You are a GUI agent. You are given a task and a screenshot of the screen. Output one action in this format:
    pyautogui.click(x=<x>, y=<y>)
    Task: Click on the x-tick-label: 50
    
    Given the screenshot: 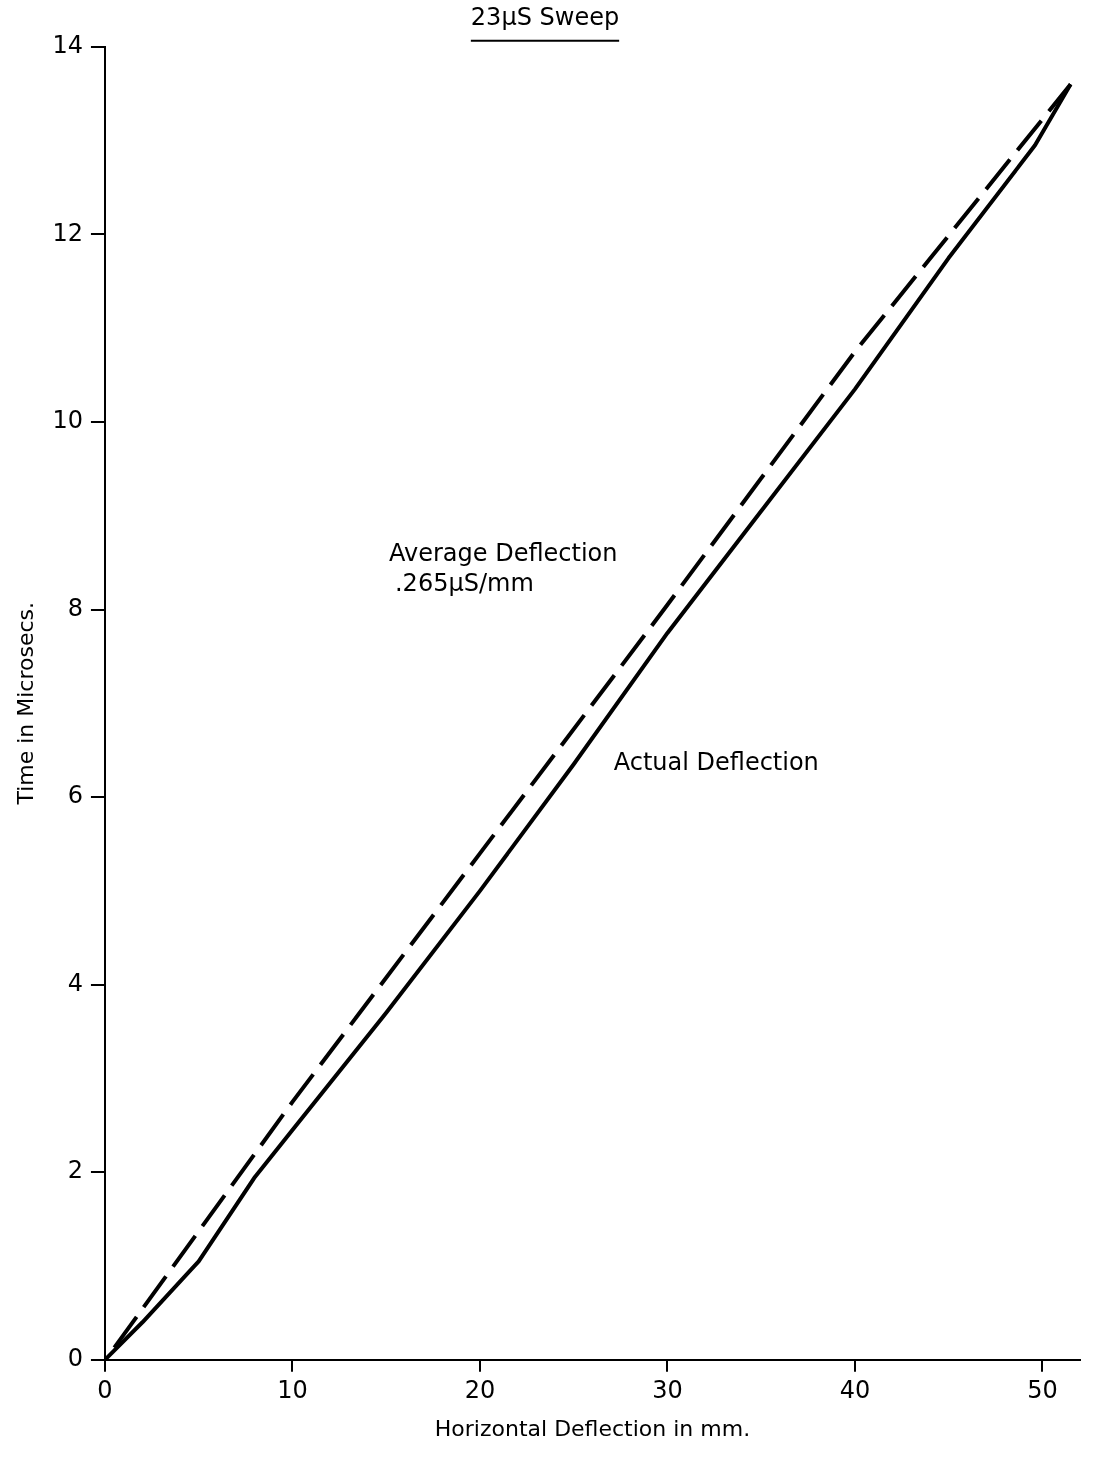 What is the action you would take?
    pyautogui.click(x=1042, y=1390)
    